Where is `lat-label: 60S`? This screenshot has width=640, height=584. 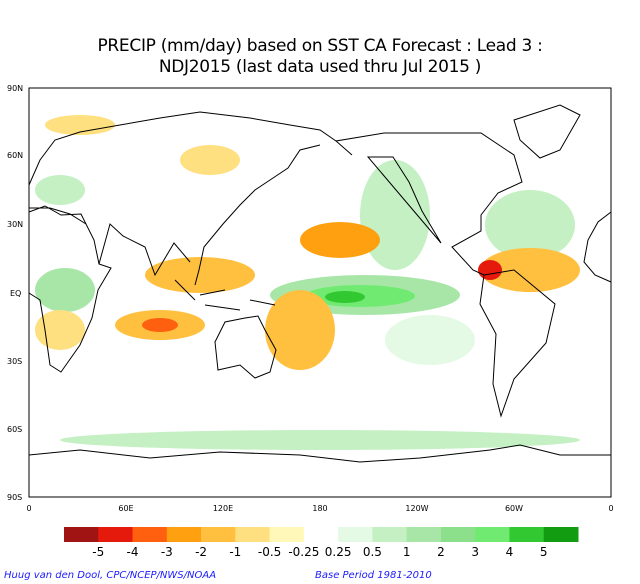 lat-label: 60S is located at coordinates (14, 429).